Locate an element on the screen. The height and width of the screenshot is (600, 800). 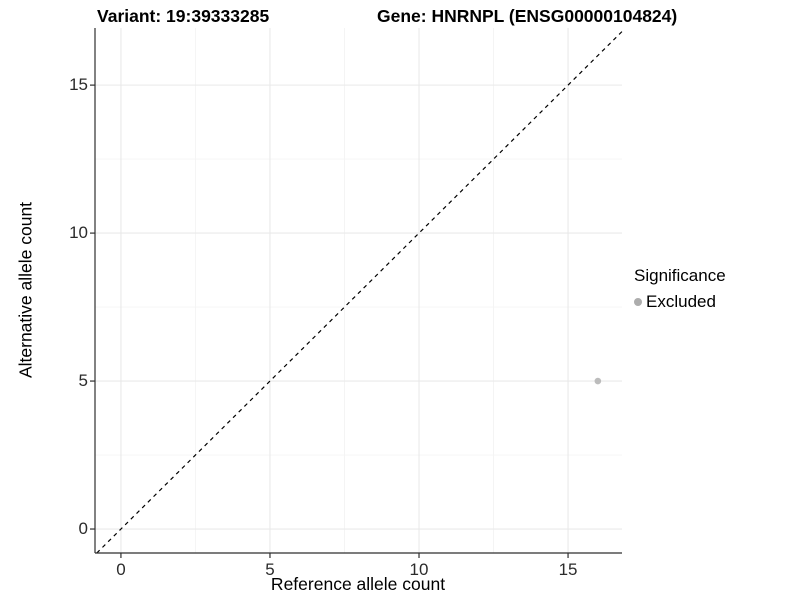
legend: Significance Excluded is located at coordinates (680, 289).